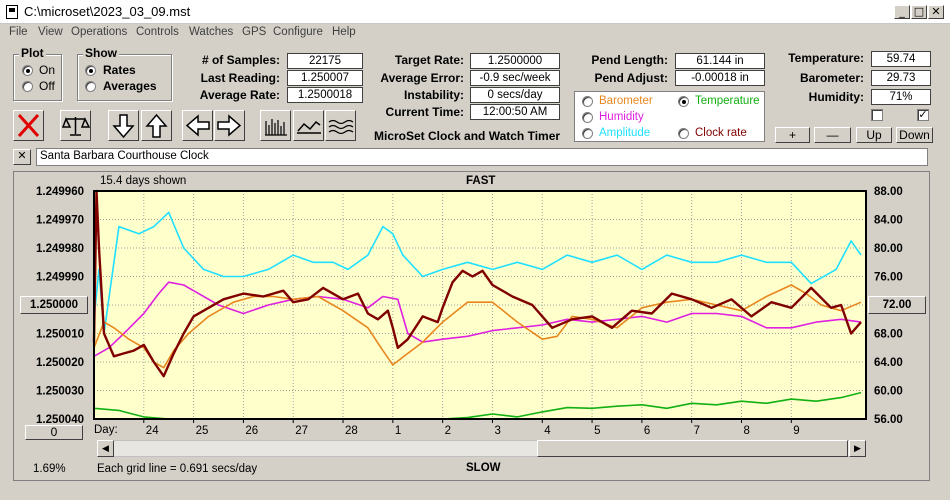 This screenshot has height=500, width=950. I want to click on target-rate-value: 1.2500000, so click(515, 61).